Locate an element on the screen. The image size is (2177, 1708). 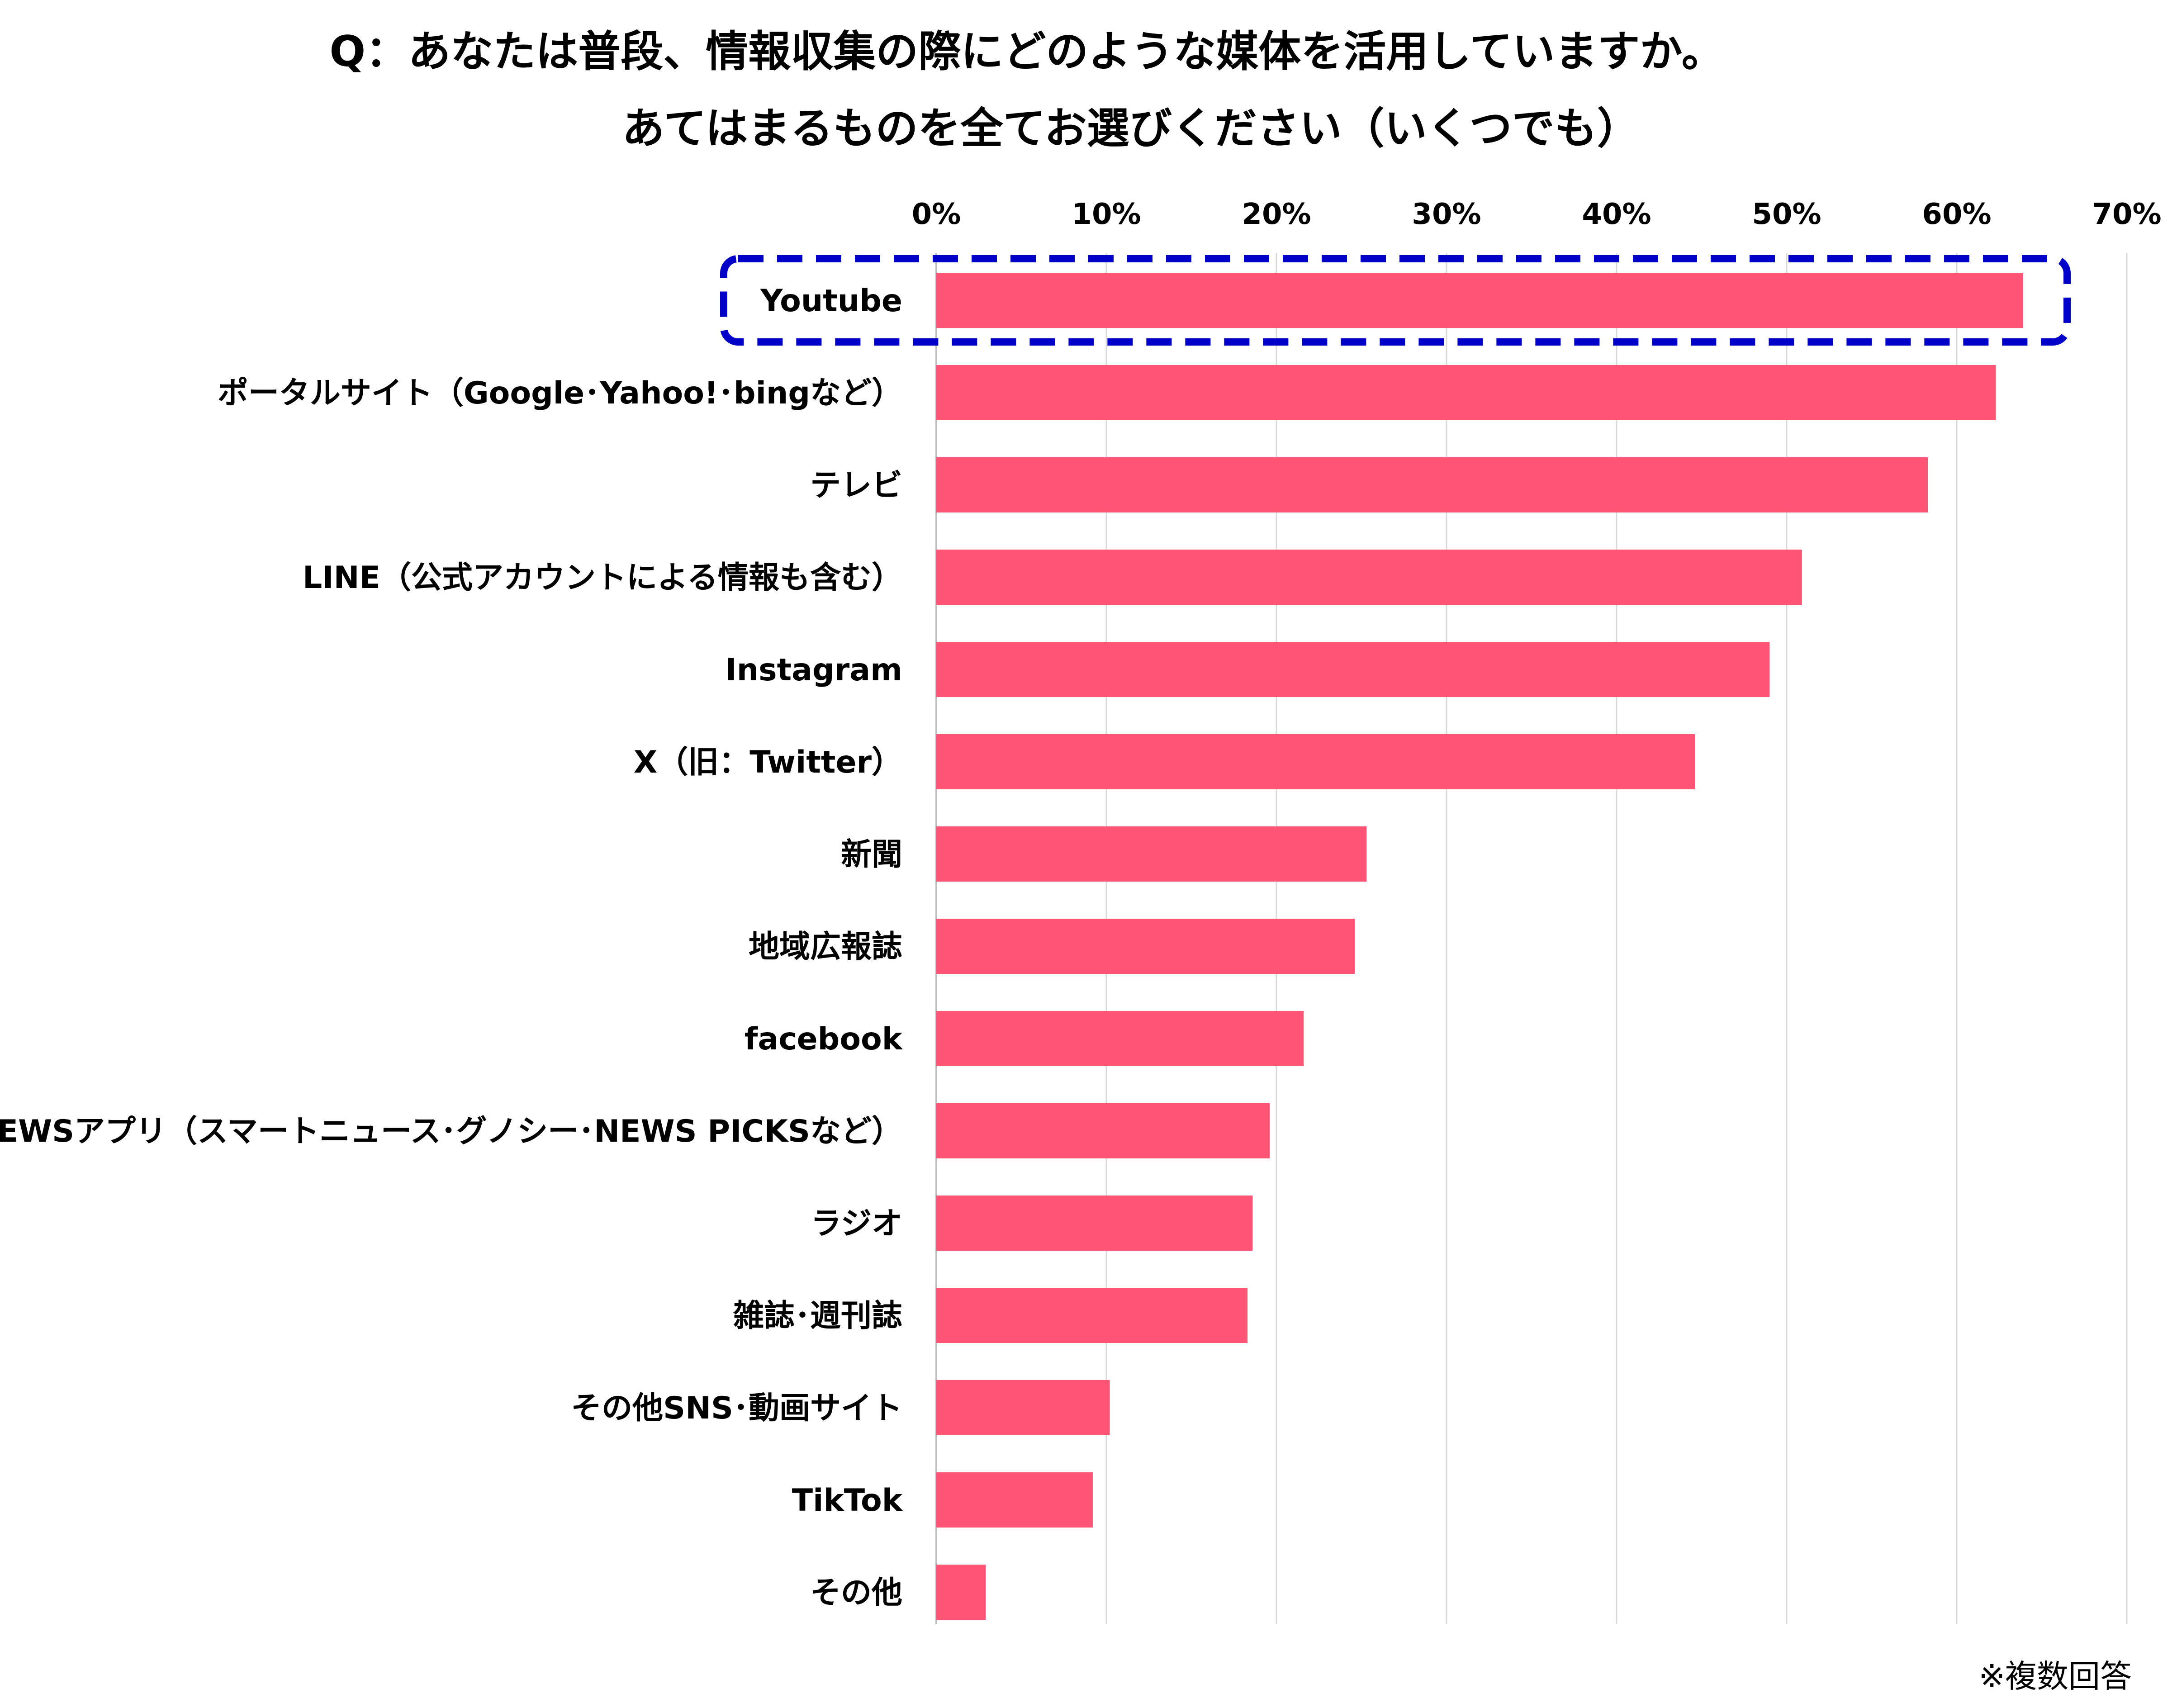
x-tick-label: 0% is located at coordinates (937, 214).